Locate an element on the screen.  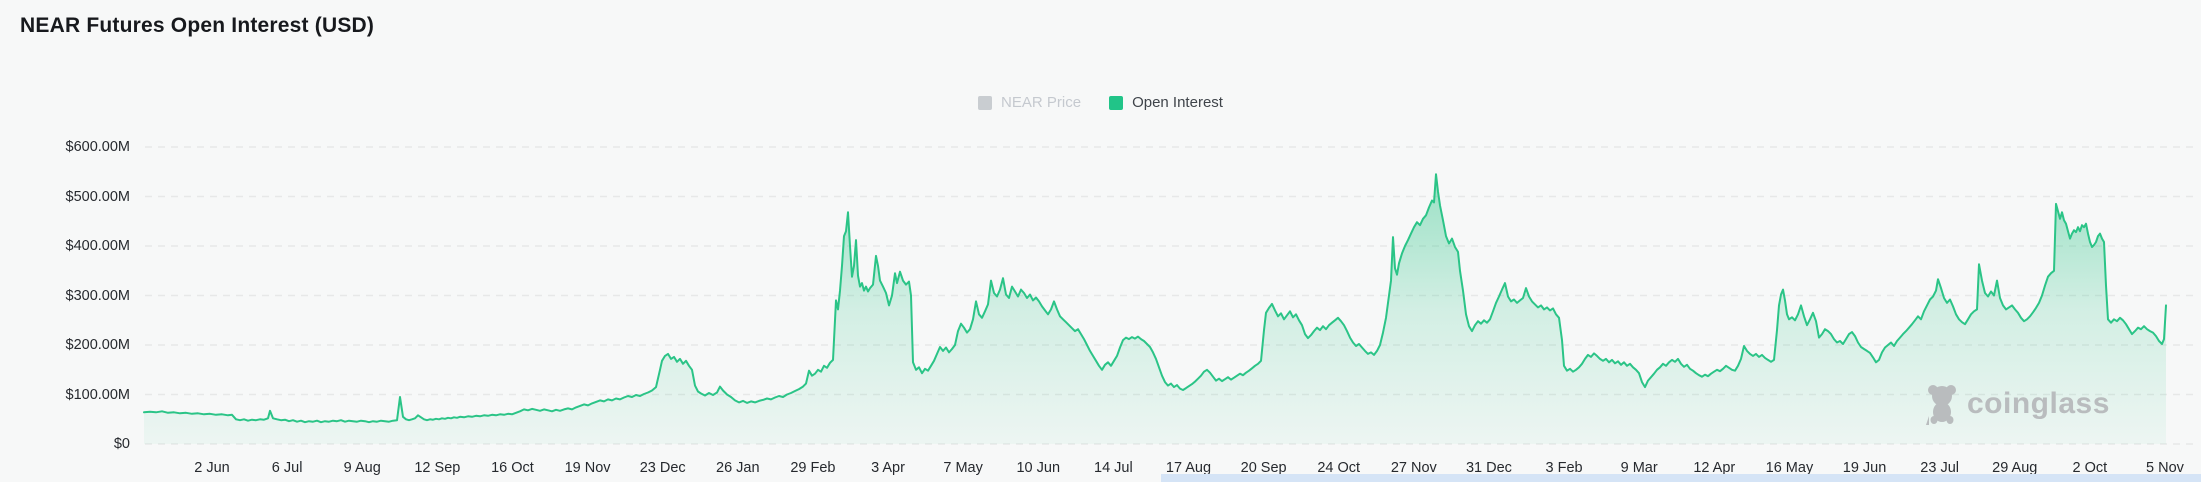
x-tick-label: 3 Apr is located at coordinates (888, 468).